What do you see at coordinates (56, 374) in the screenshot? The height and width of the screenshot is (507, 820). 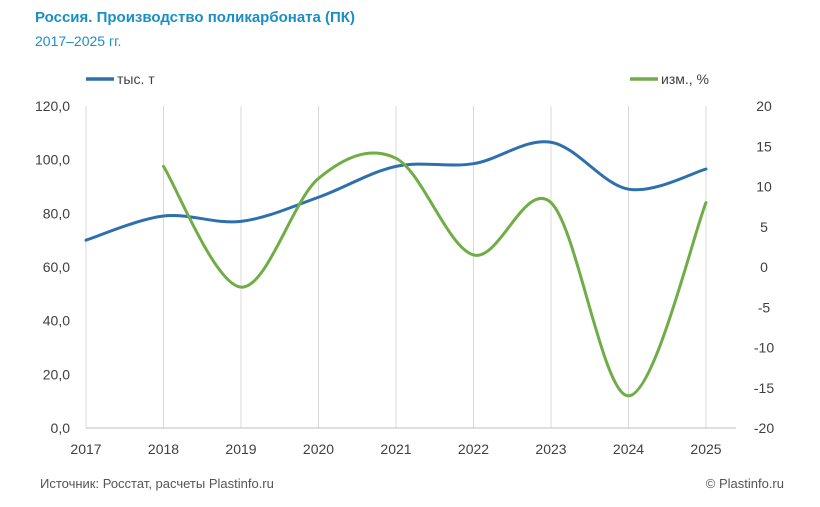 I see `left-axis-tick-label: 20,0` at bounding box center [56, 374].